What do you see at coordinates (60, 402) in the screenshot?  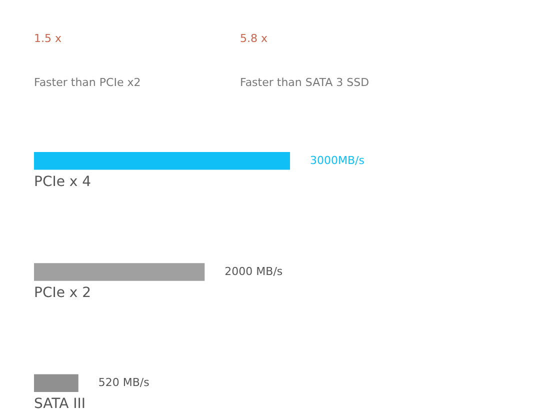 I see `y-tick-label: SATA III` at bounding box center [60, 402].